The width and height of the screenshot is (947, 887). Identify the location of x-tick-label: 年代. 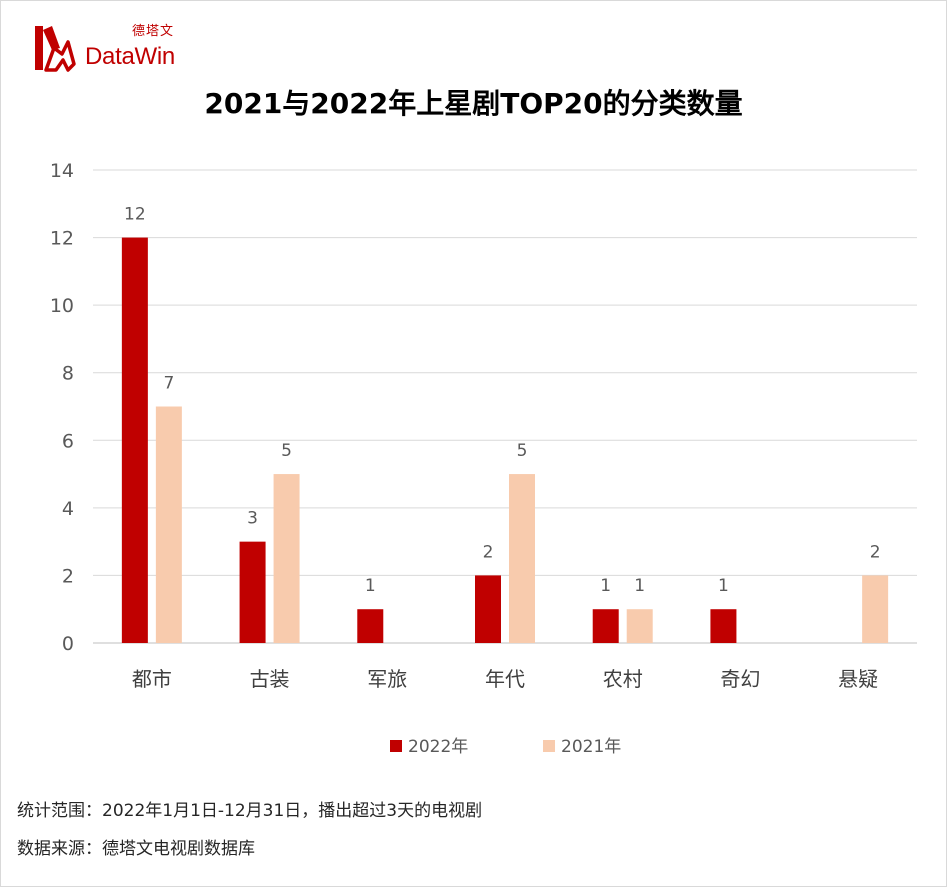
(505, 679).